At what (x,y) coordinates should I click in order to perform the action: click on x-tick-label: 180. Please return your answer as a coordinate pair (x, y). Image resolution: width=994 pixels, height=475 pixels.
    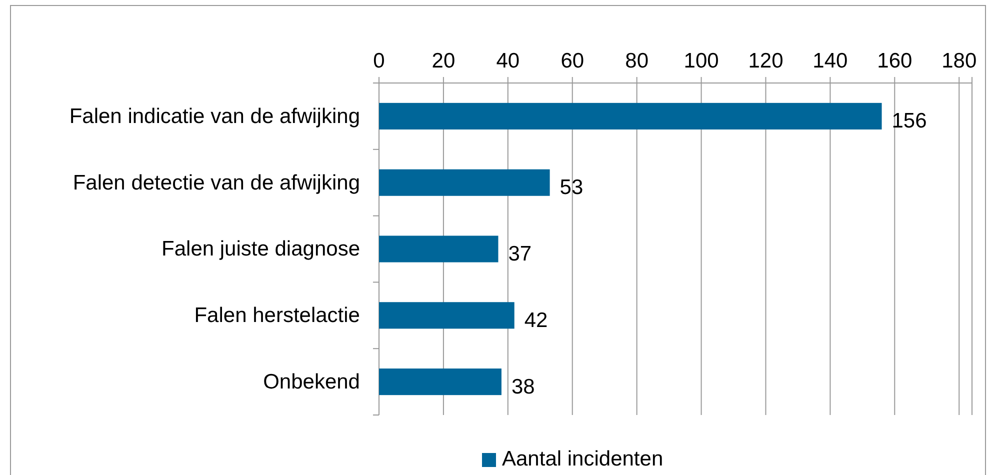
    Looking at the image, I should click on (959, 61).